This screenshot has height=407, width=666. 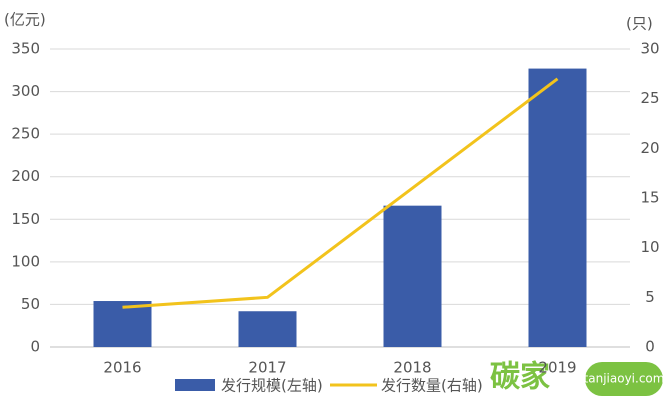 What do you see at coordinates (649, 198) in the screenshot?
I see `y2-tick-label: 15` at bounding box center [649, 198].